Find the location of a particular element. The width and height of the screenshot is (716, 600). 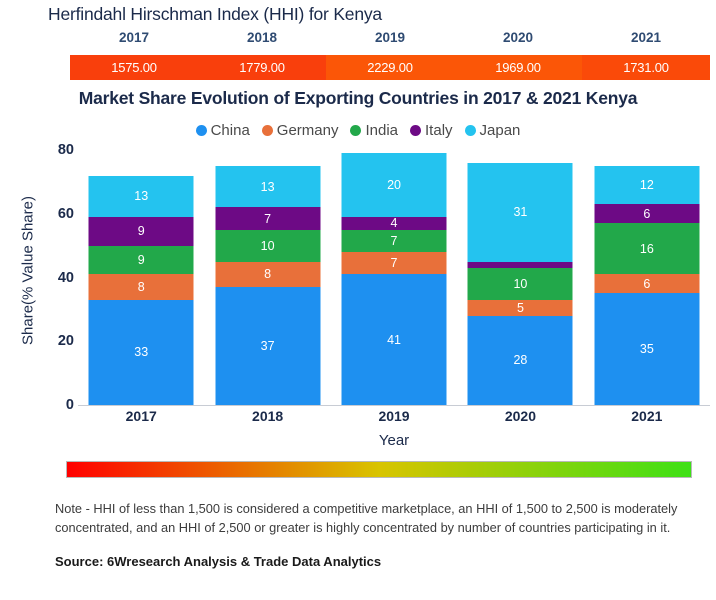

x-tick-2020: 2020 is located at coordinates (520, 416).